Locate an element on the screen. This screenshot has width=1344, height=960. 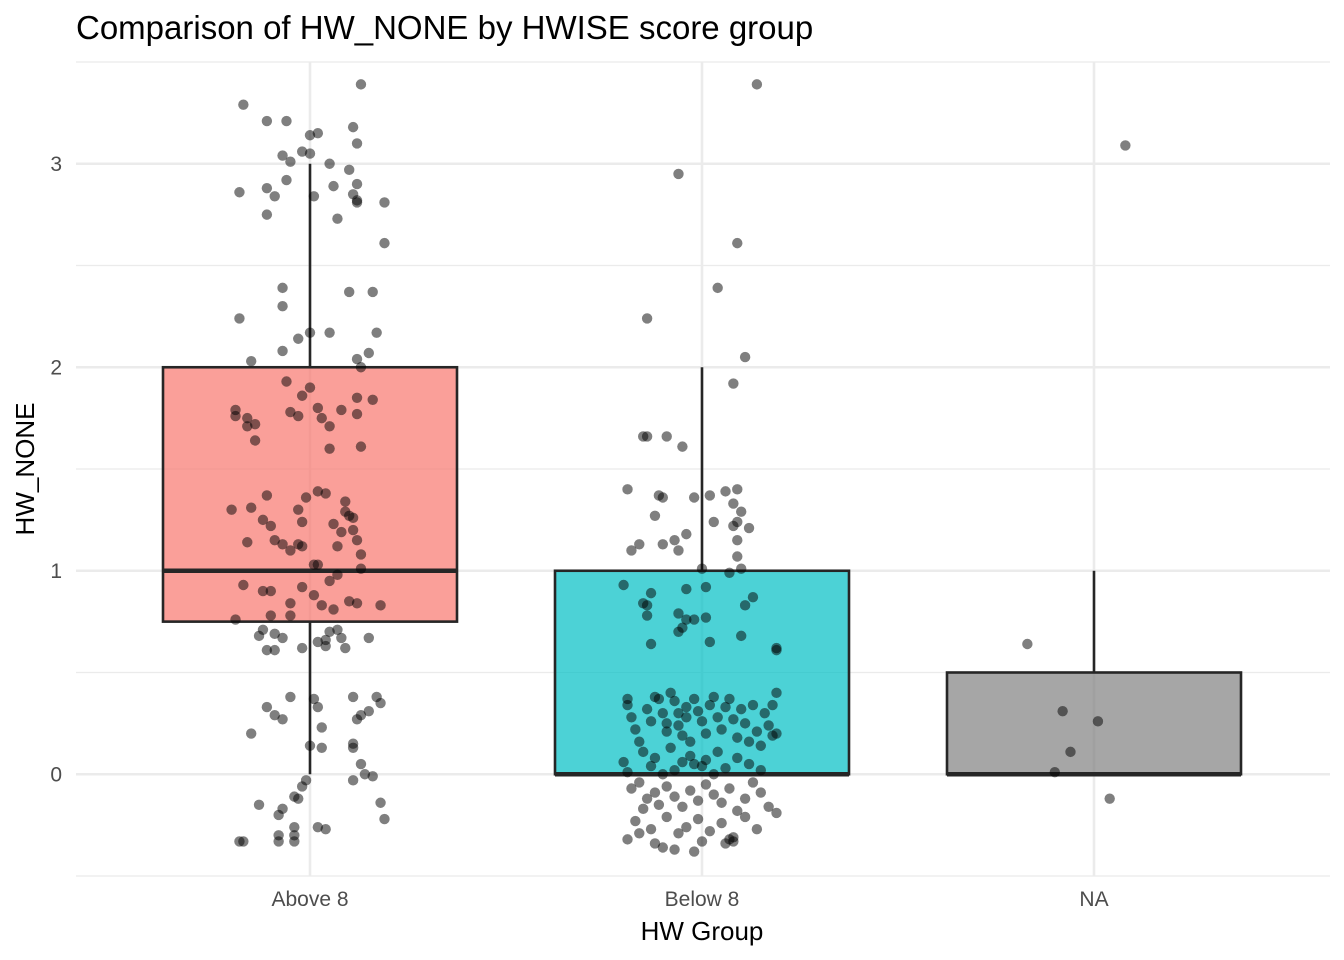
x-tick-label: NA is located at coordinates (1093, 899).